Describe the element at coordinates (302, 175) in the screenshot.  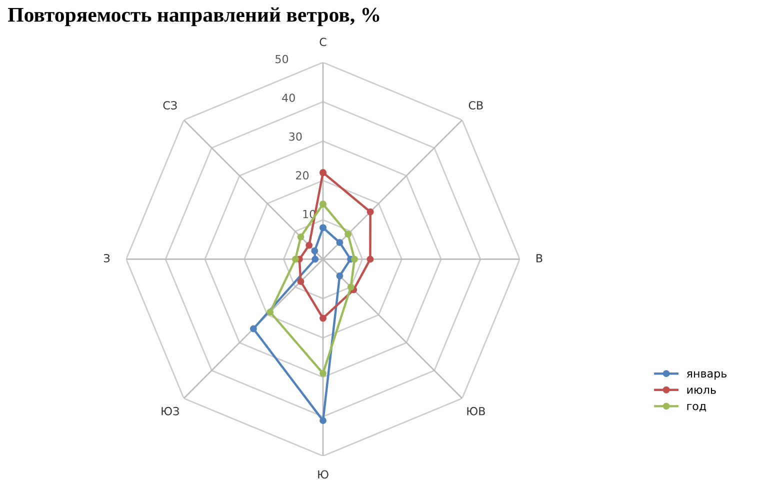
I see `y-tick-label: 20` at that location.